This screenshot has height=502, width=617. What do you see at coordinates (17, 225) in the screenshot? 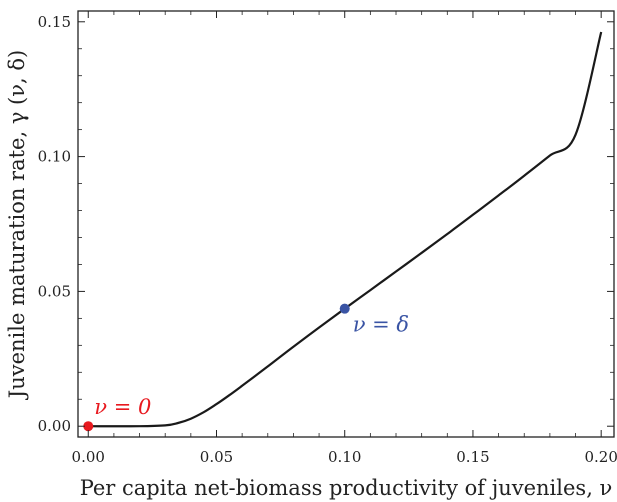
I see `y-axis-label: Juvenile maturation rate, γ (ν, δ)` at bounding box center [17, 225].